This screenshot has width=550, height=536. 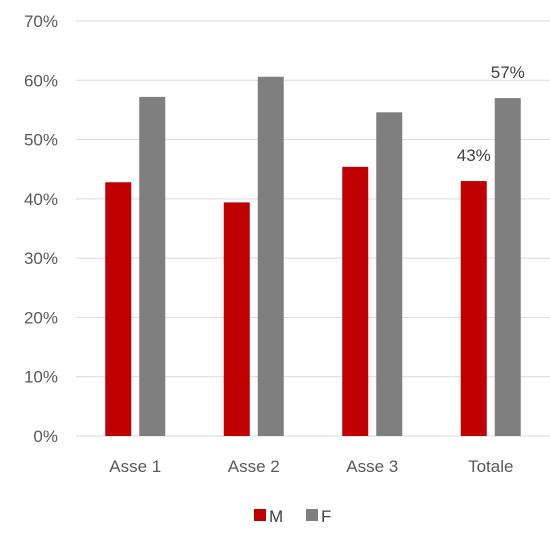 I want to click on legend-label-f: F, so click(x=326, y=516).